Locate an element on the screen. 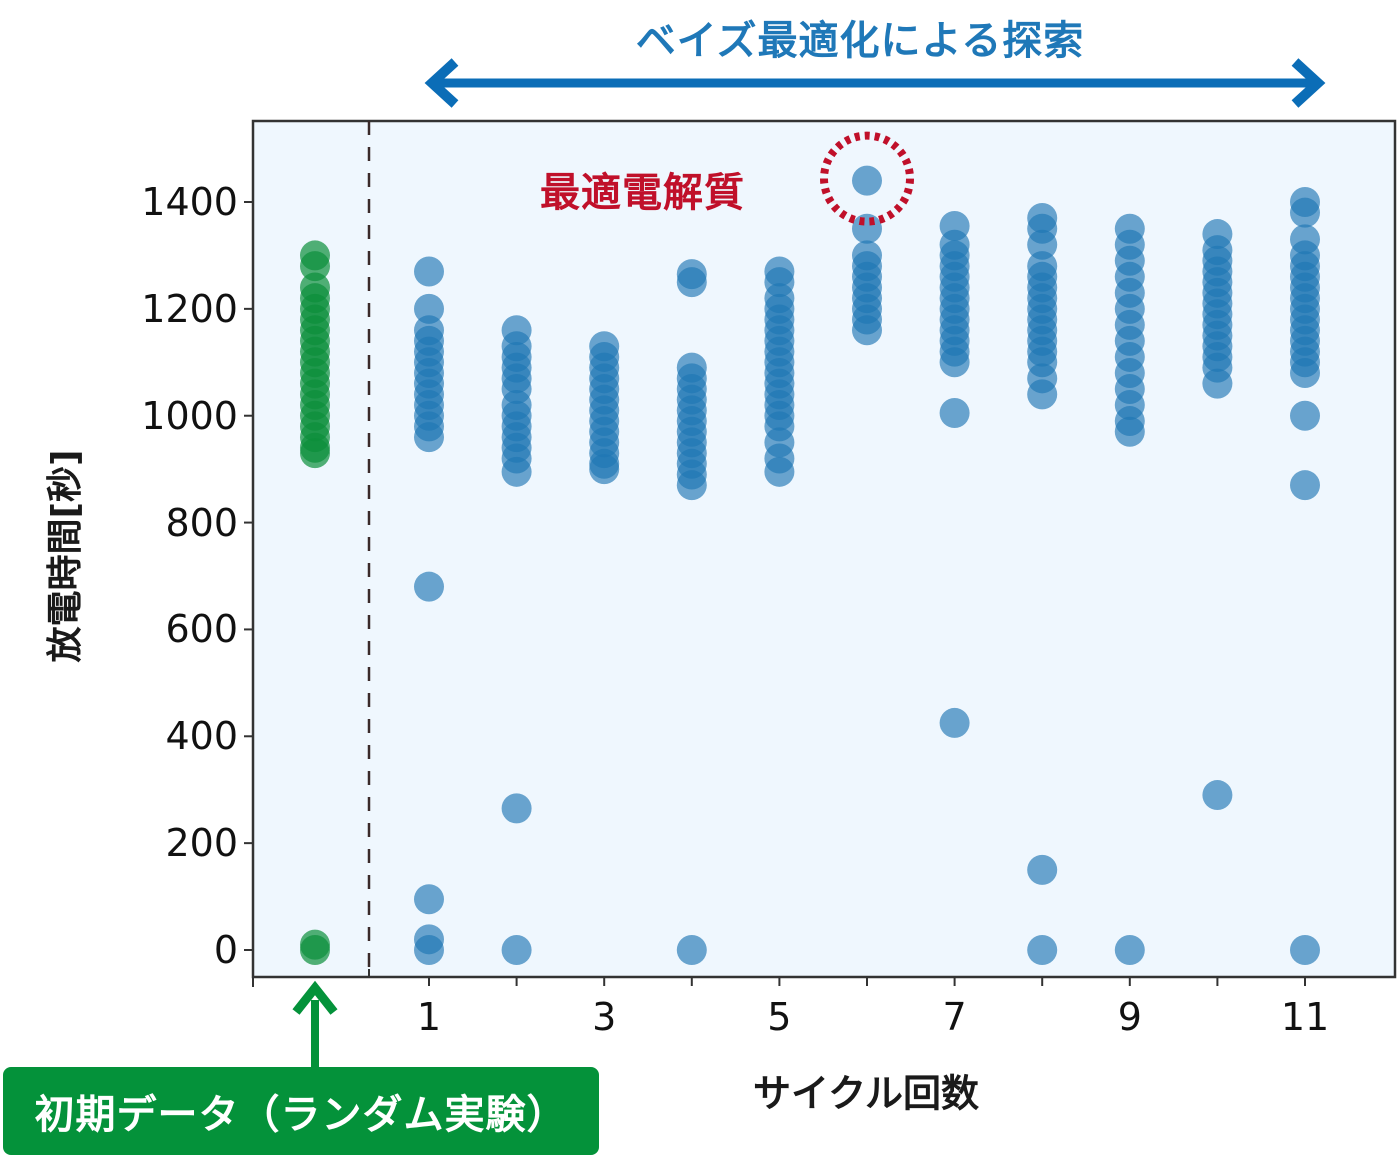 The image size is (1400, 1155). exploration-title: ベイズ最適化による探索 is located at coordinates (860, 41).